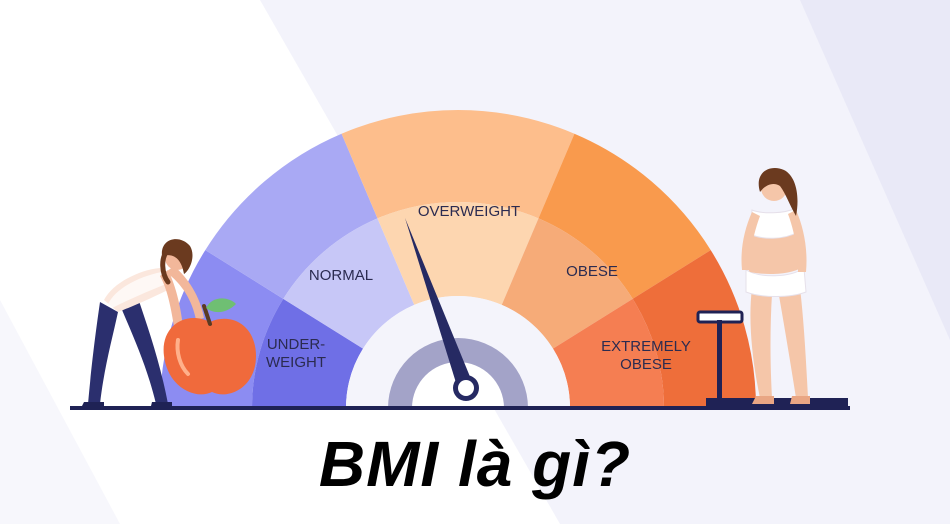  I want to click on gauge-label-line: UNDER-, so click(296, 344).